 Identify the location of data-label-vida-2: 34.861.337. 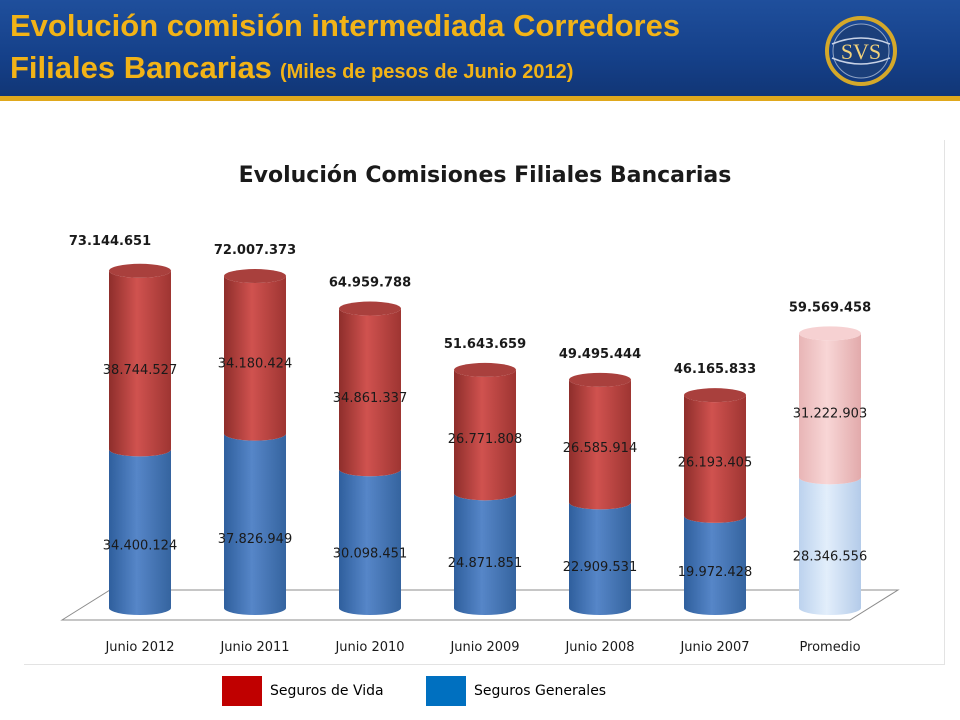
(370, 398).